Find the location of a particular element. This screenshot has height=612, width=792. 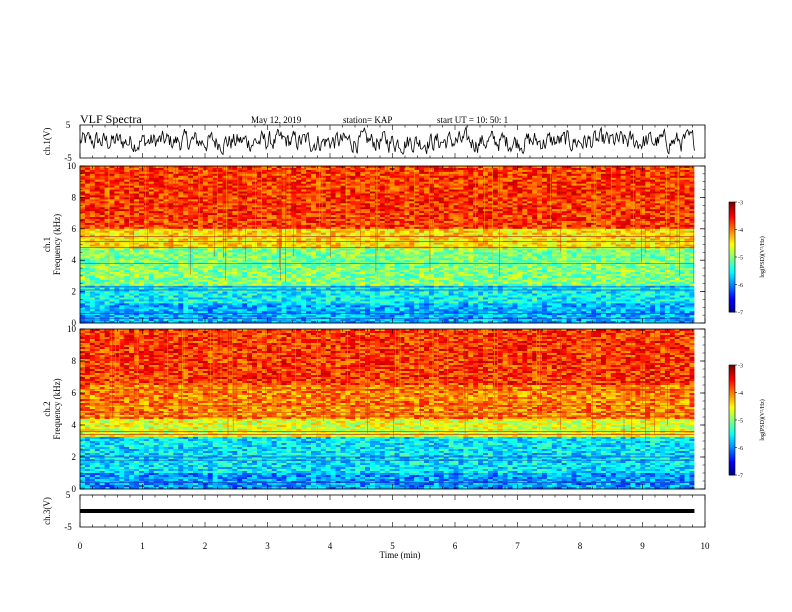

y-axis-label: ch.1(V) is located at coordinates (47, 142).